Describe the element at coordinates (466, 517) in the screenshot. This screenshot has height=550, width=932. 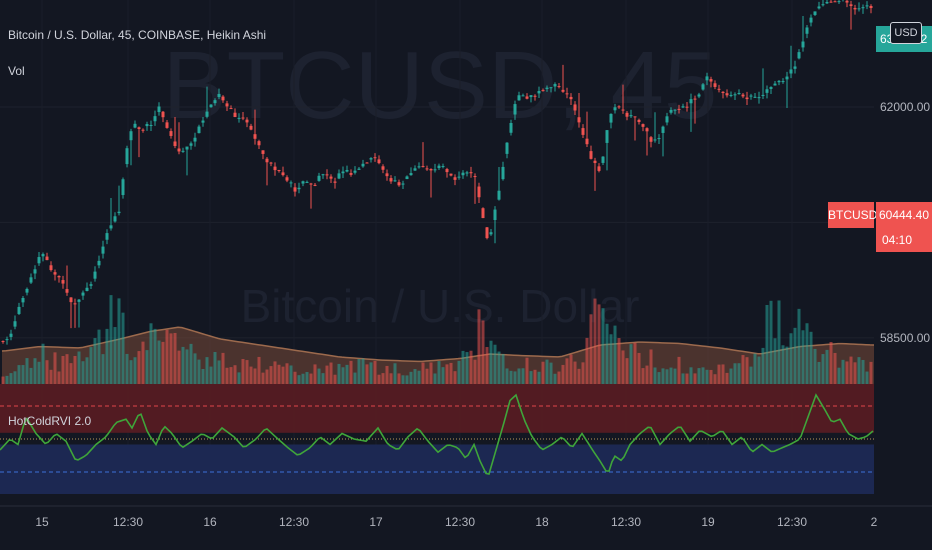
I see `time-axis: 15 12:30 16 12:30 17 12:30 18 12:30 19 12:30 2` at that location.